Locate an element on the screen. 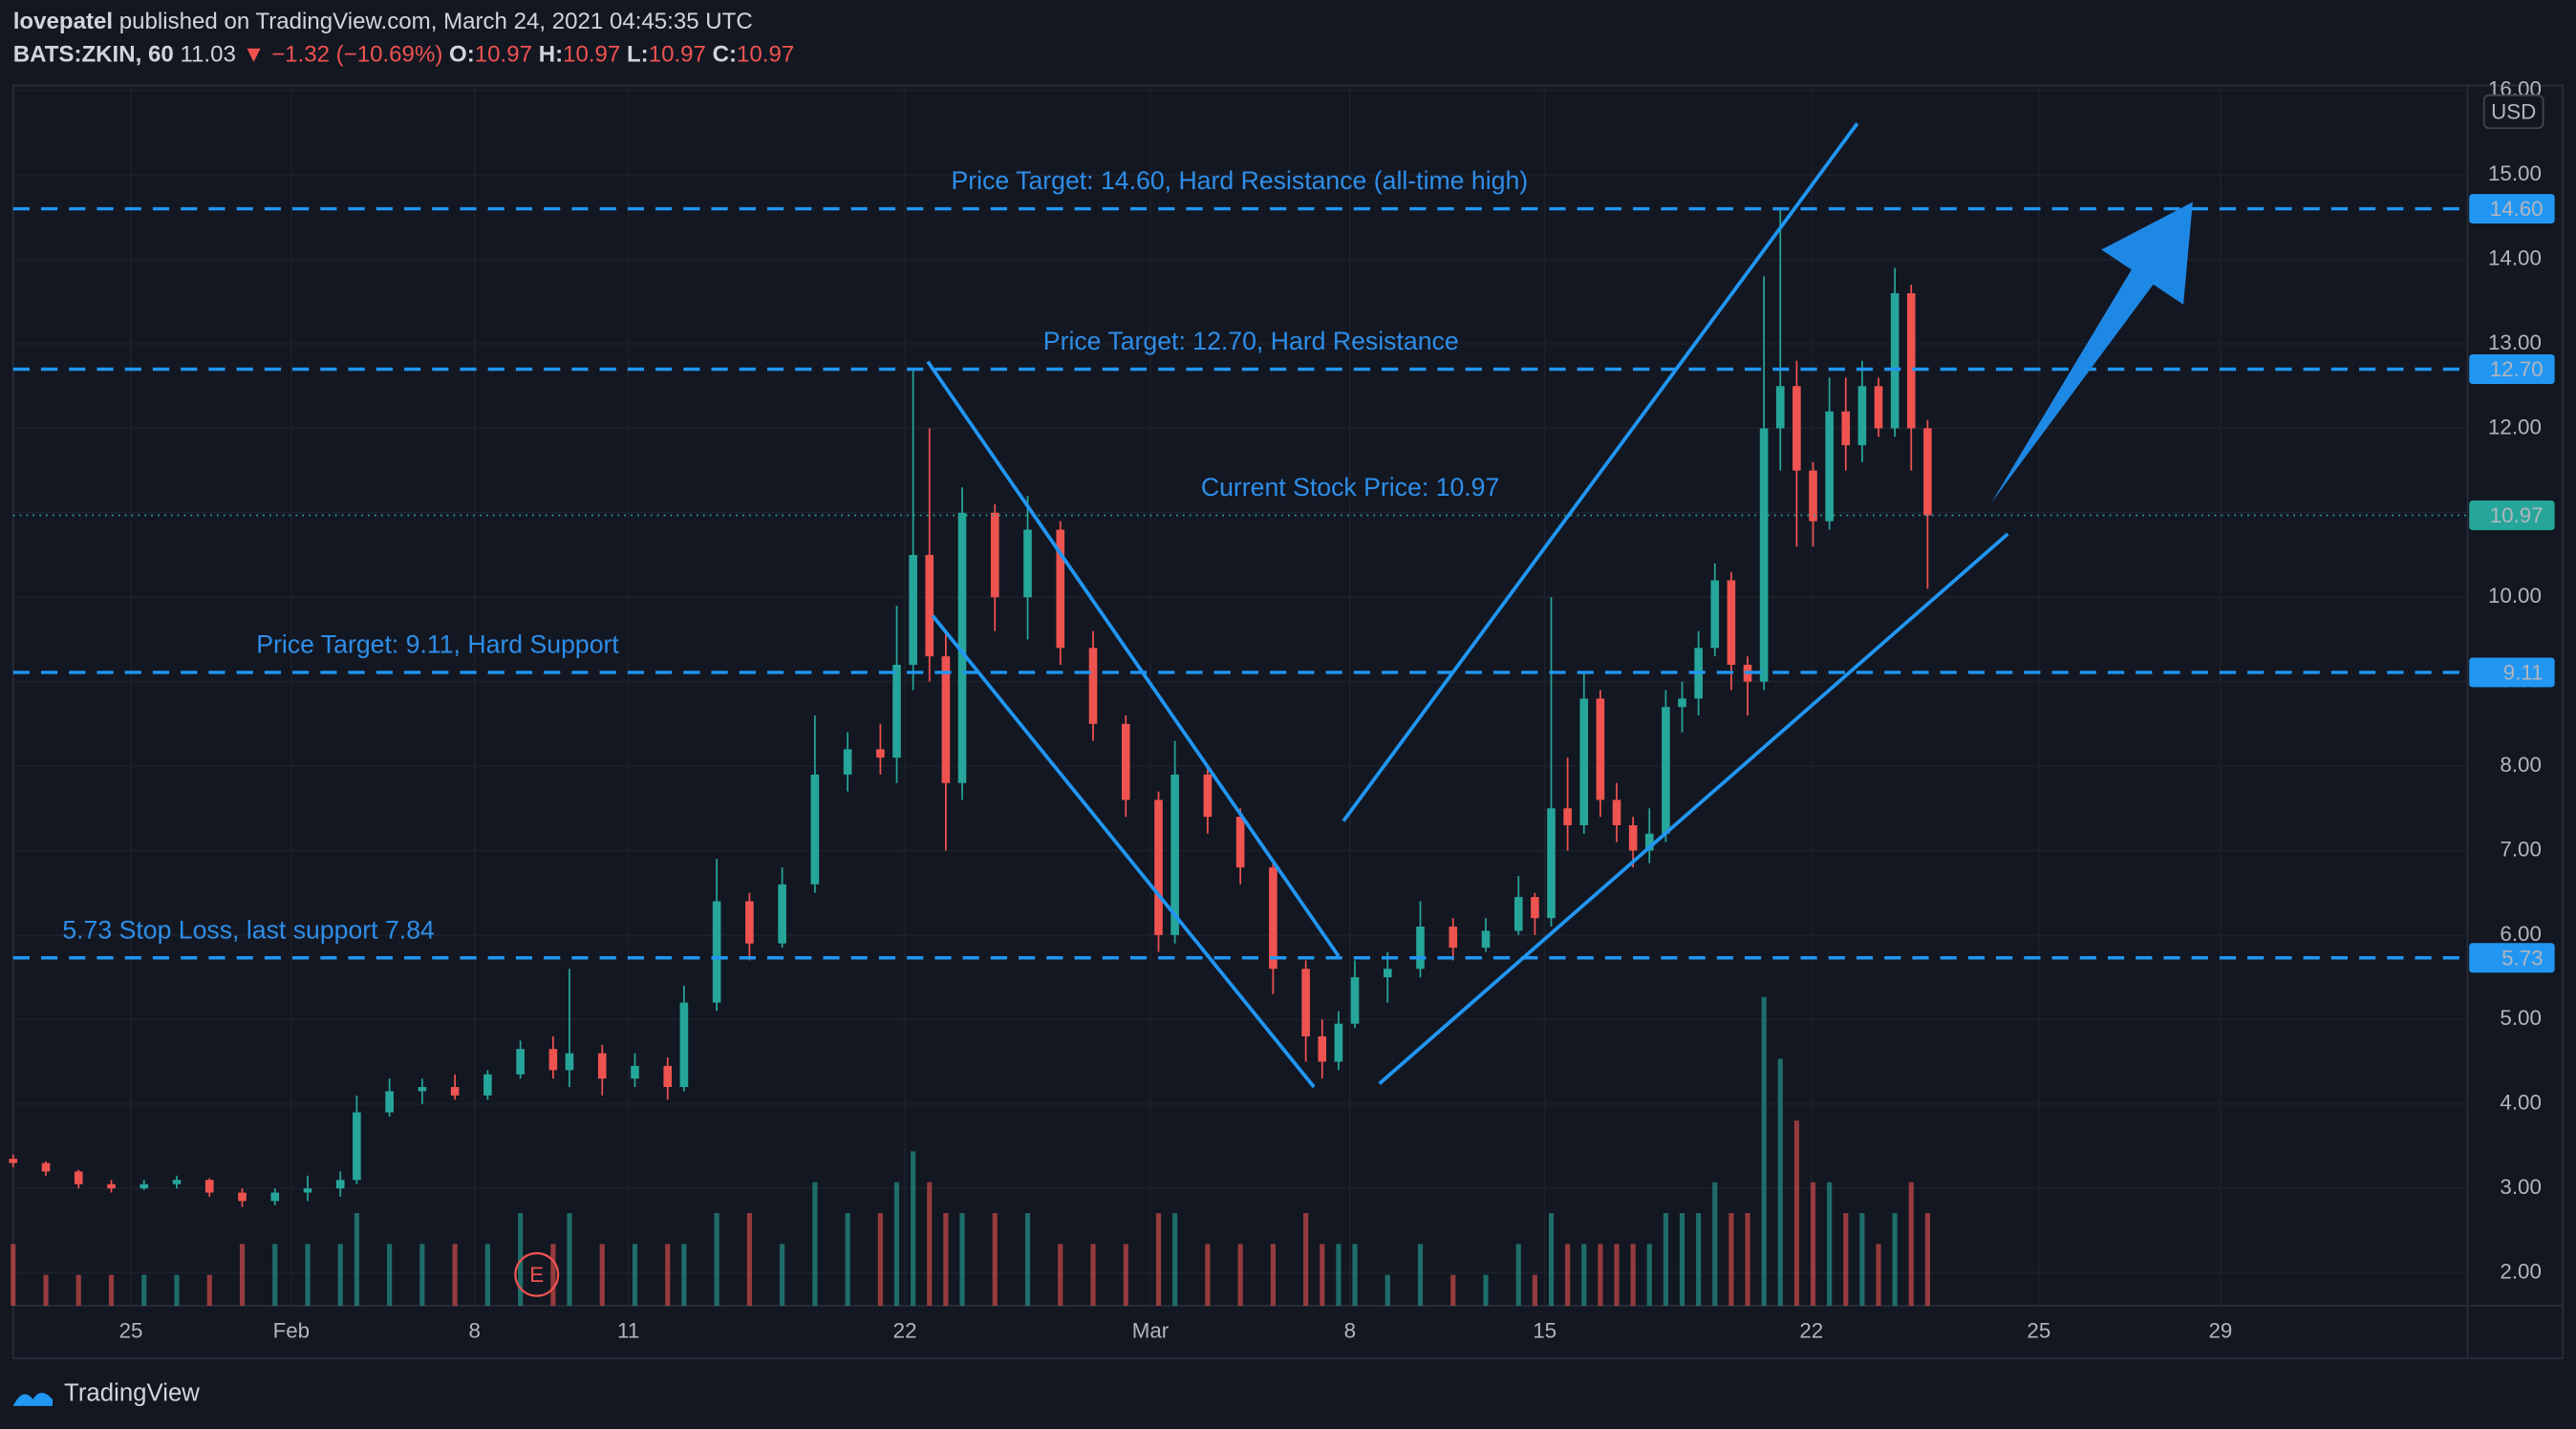  y-tick-label: 13.00 is located at coordinates (2515, 342).